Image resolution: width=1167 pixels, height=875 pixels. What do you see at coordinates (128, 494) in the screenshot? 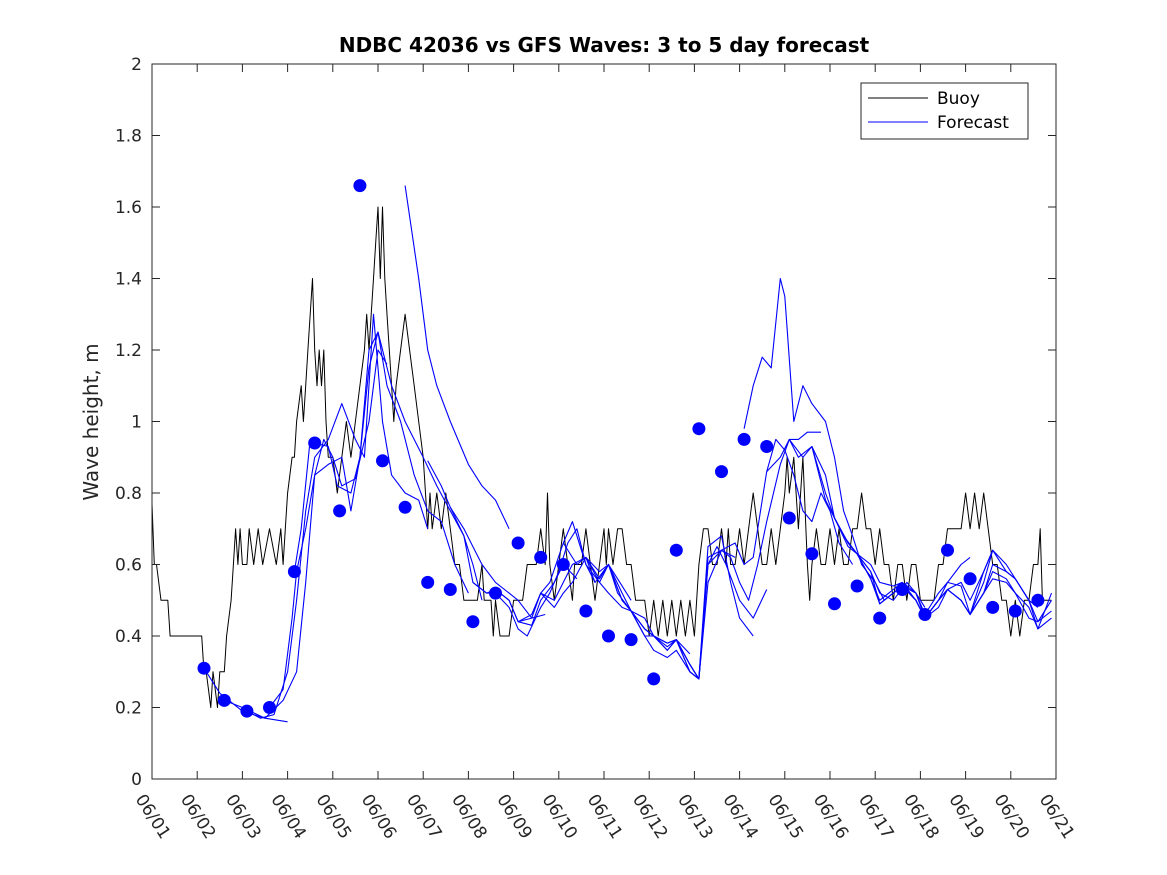
I see `y-tick-label: 0.8` at bounding box center [128, 494].